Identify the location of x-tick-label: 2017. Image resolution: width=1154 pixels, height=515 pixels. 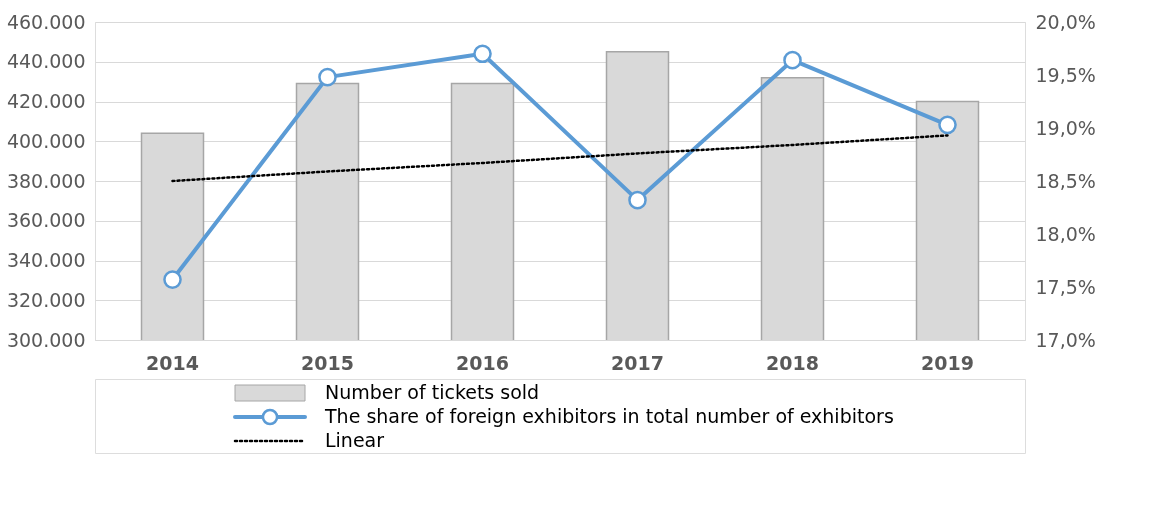
(637, 362).